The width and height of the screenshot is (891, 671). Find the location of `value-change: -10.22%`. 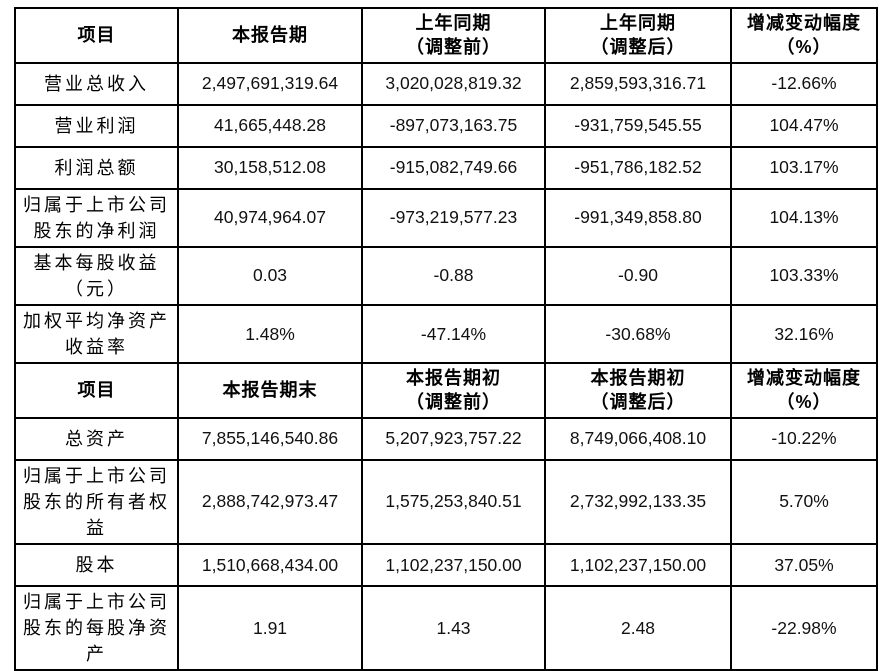

value-change: -10.22% is located at coordinates (804, 438).